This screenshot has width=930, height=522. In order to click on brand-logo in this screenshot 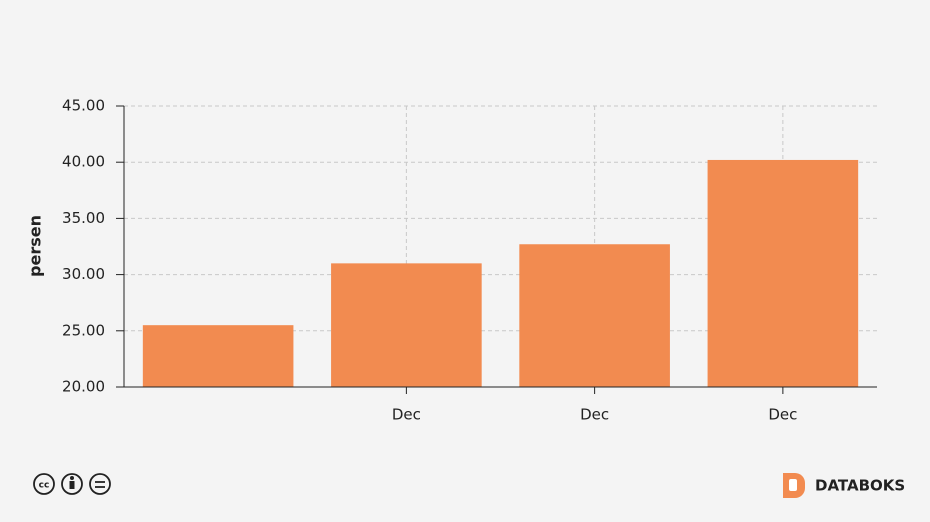, I will do `click(794, 485)`.